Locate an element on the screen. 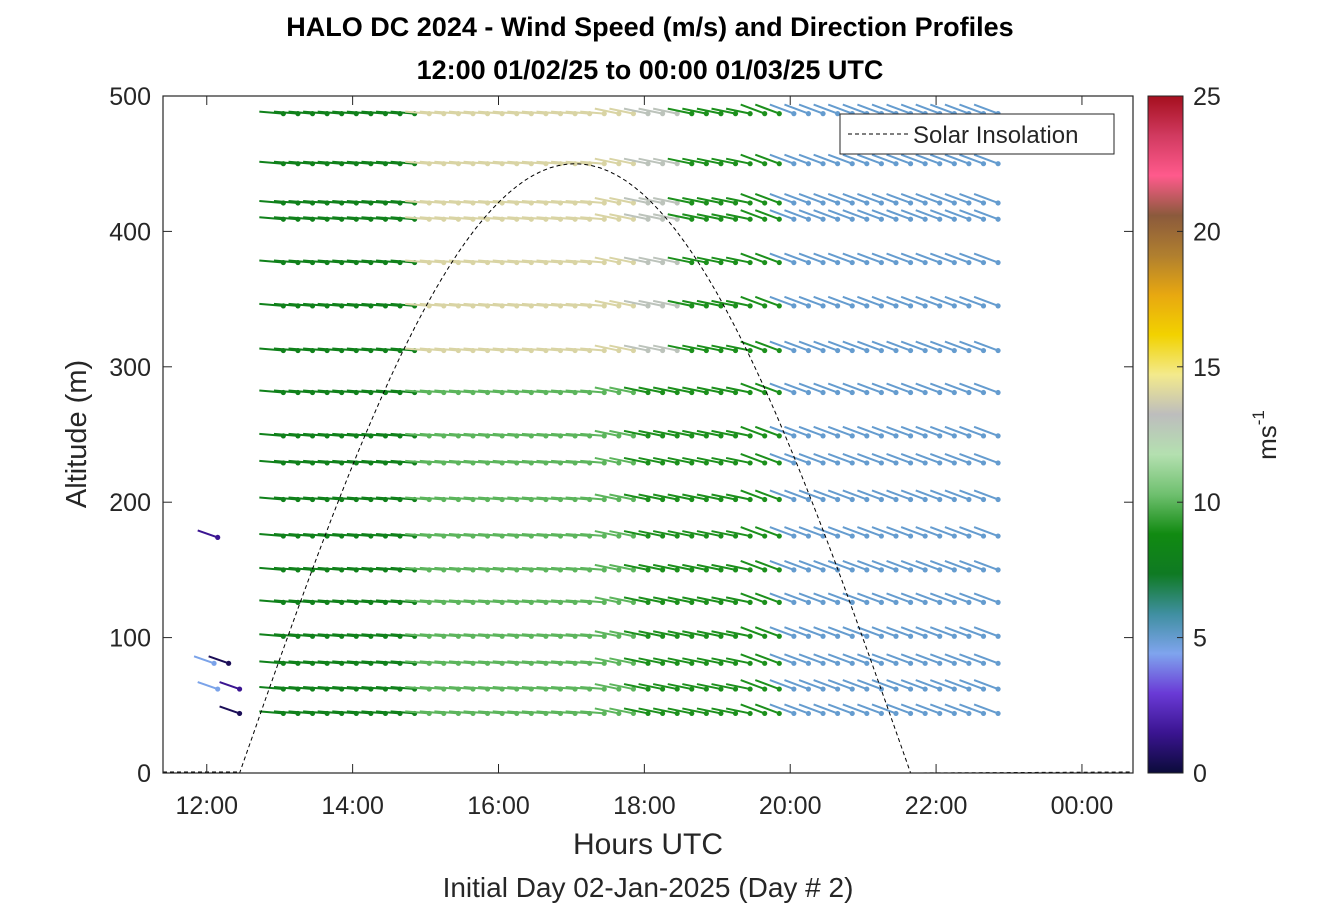  colorbar-tick-label: 0 is located at coordinates (1200, 774).